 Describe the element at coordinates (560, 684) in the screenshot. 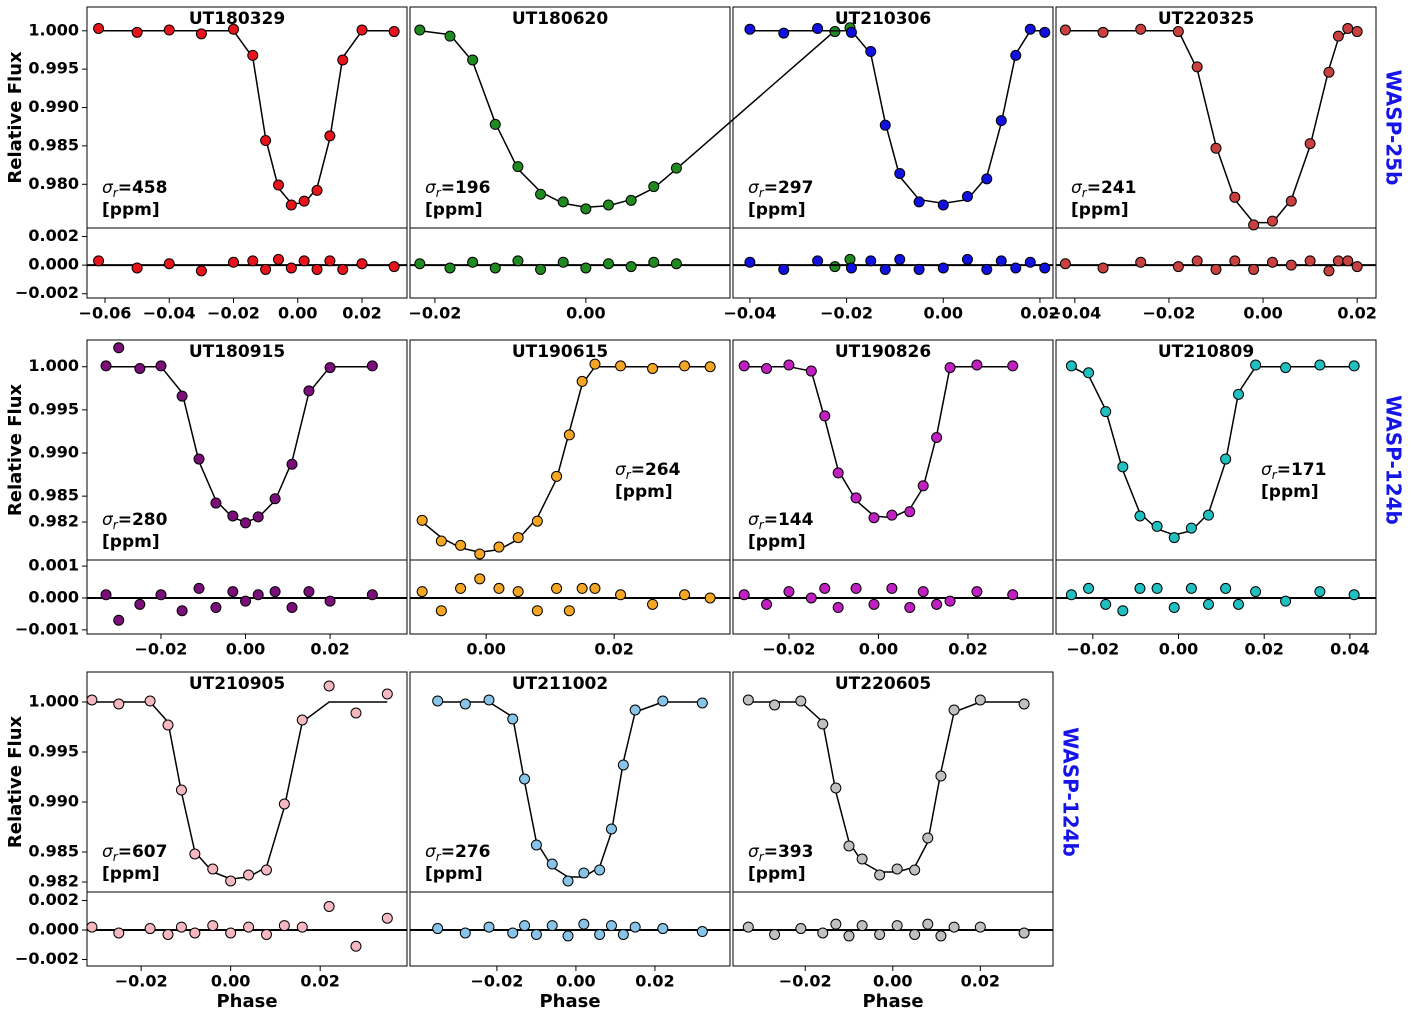

I see `panel-title: UT211002` at that location.